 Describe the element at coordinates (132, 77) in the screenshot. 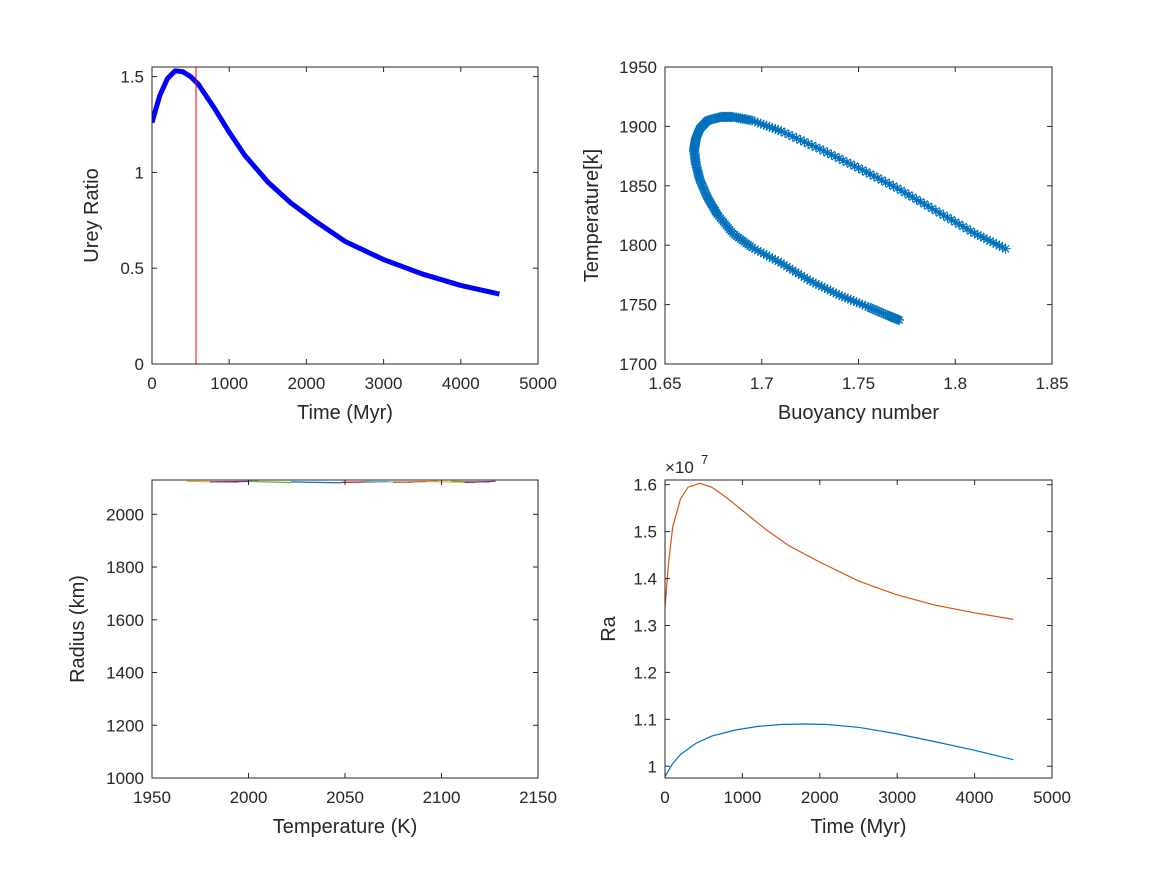

I see `y-tick-label: 1.5` at that location.